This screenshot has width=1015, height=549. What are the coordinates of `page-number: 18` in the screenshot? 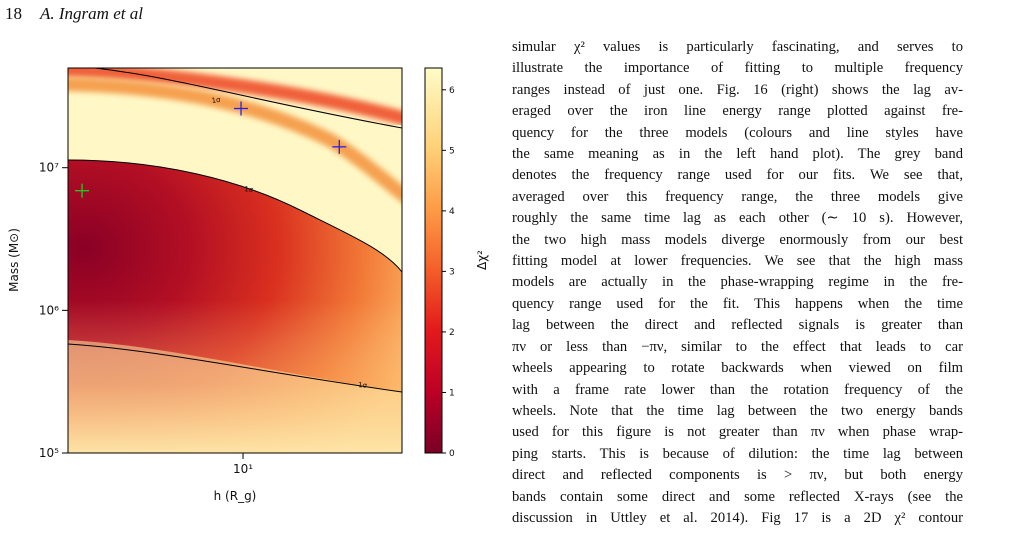 It's located at (13, 13).